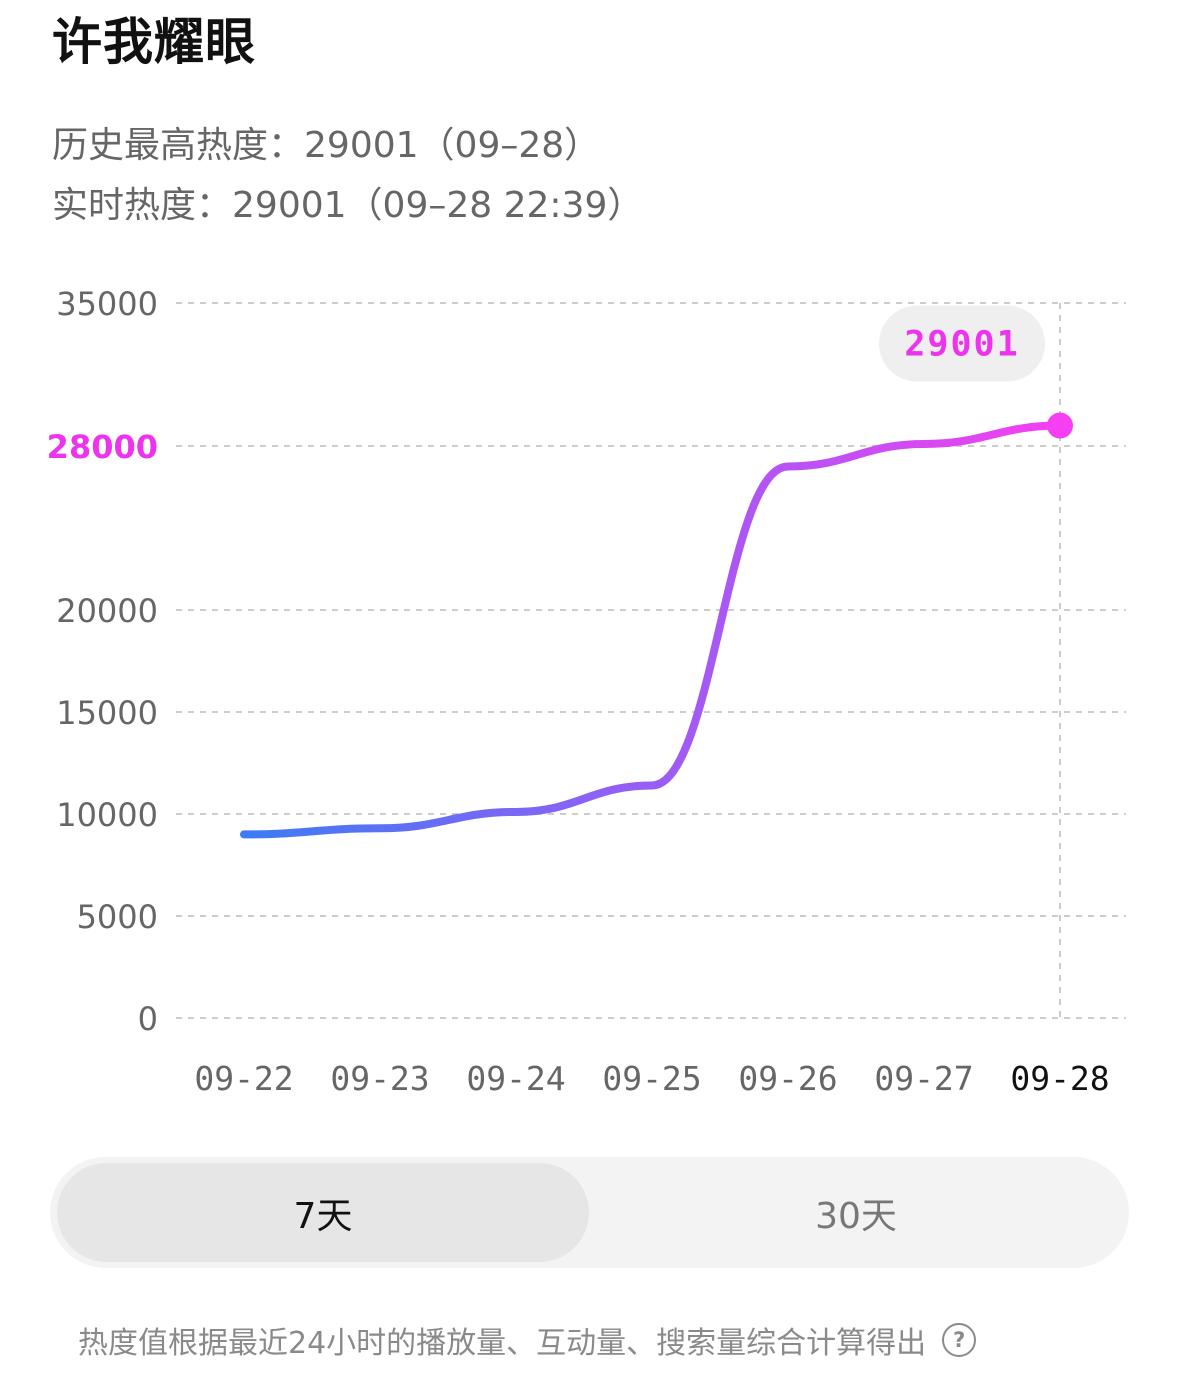  I want to click on x-tick-label: 09-24, so click(515, 1078).